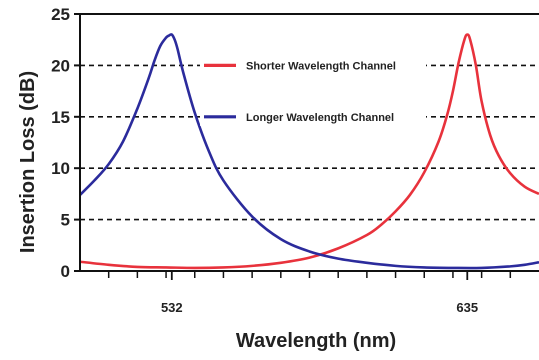 Image resolution: width=539 pixels, height=360 pixels. What do you see at coordinates (316, 341) in the screenshot?
I see `x-axis-label: Wavelength (nm)` at bounding box center [316, 341].